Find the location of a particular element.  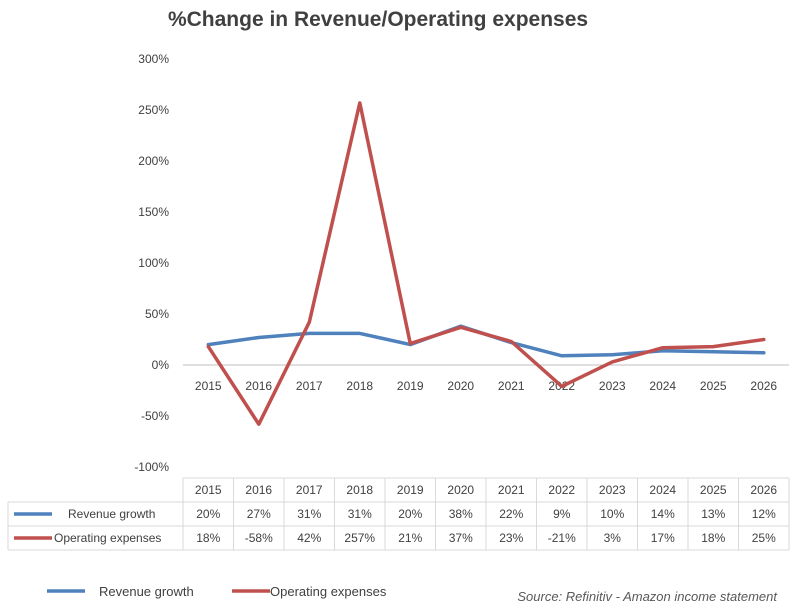

table-value-cell: 3% is located at coordinates (613, 538).